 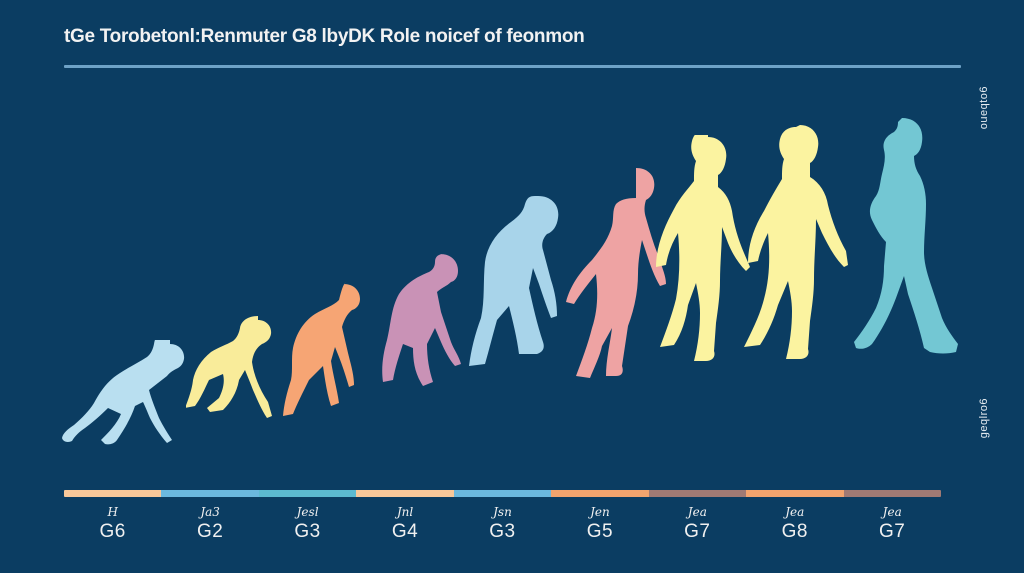 What do you see at coordinates (112, 512) in the screenshot?
I see `timeline-label-small: H` at bounding box center [112, 512].